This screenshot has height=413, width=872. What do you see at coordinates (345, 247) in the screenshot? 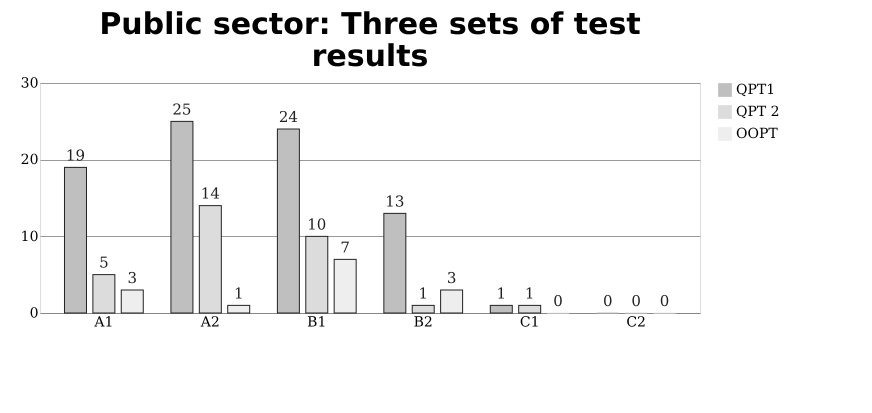
I see `data-label: 7` at bounding box center [345, 247].